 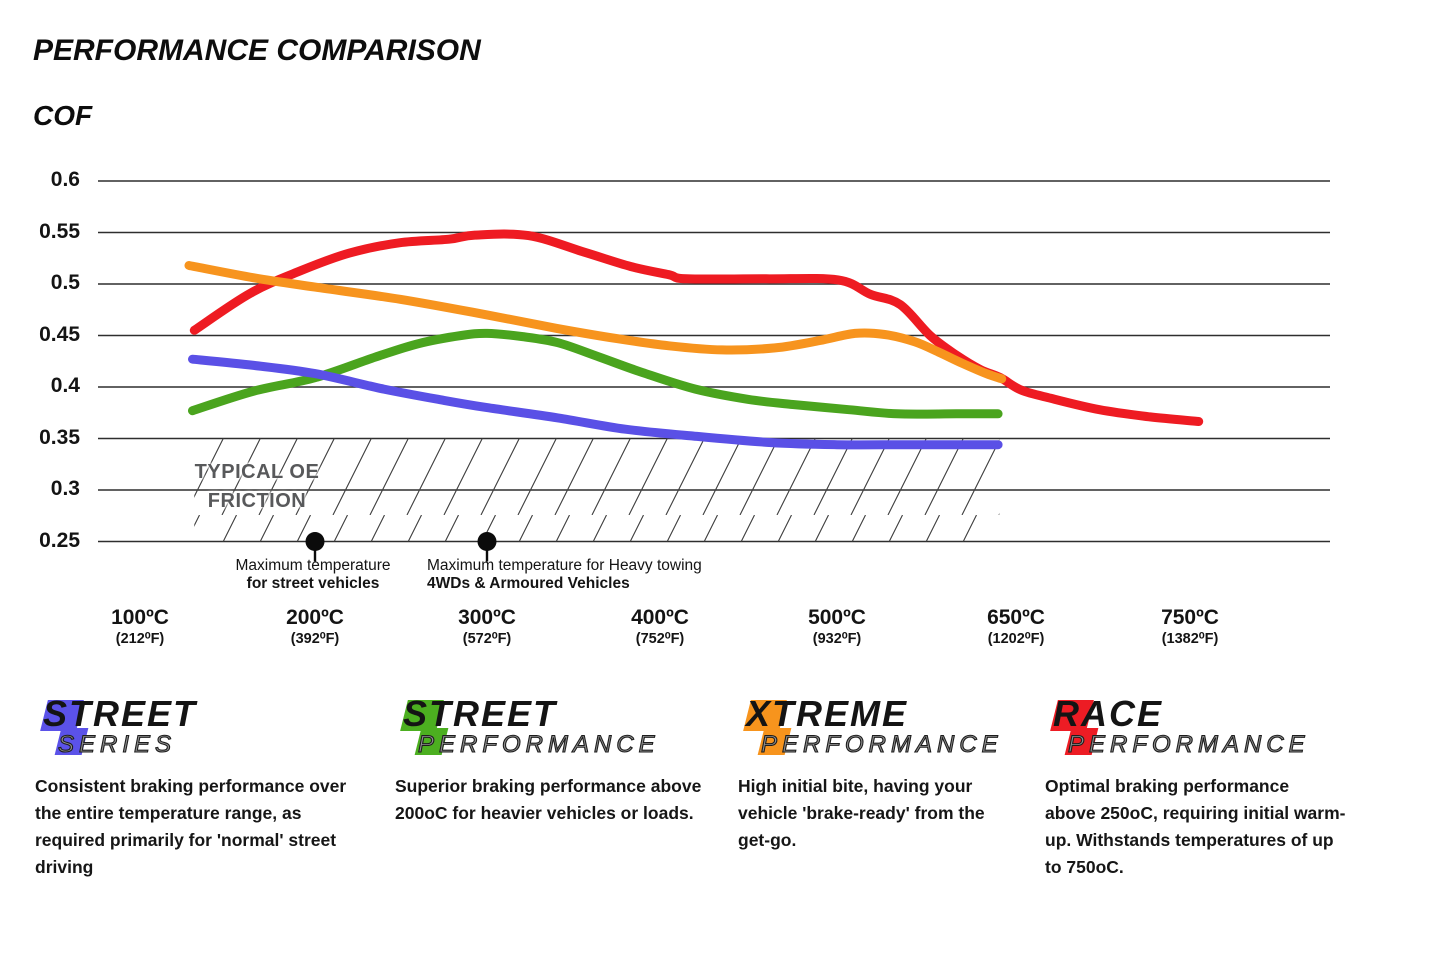 I want to click on page-title: PERFORMANCE COMPARISON, so click(x=257, y=50).